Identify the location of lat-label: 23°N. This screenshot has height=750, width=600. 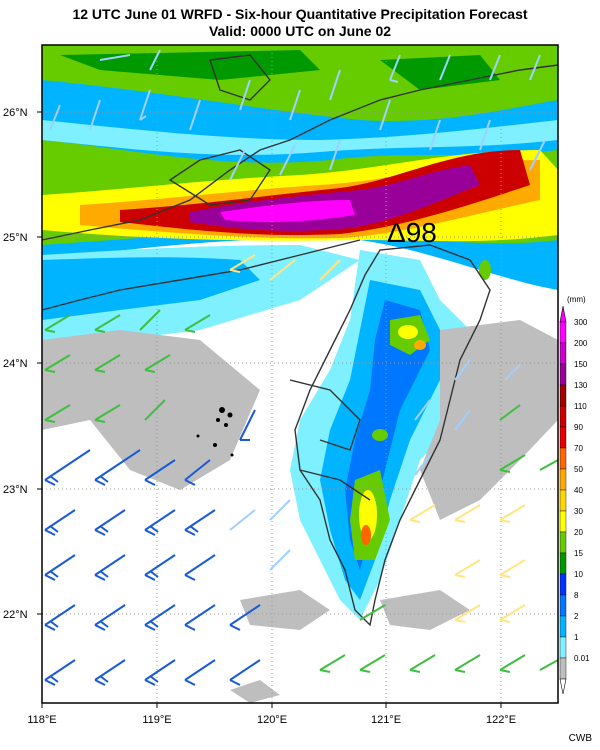
(15, 490).